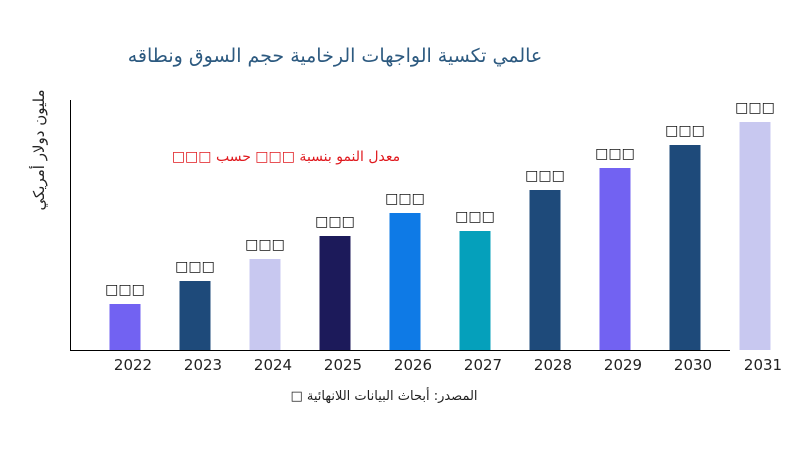 This screenshot has height=450, width=800. Describe the element at coordinates (203, 365) in the screenshot. I see `x-tick-2023: 2023` at that location.